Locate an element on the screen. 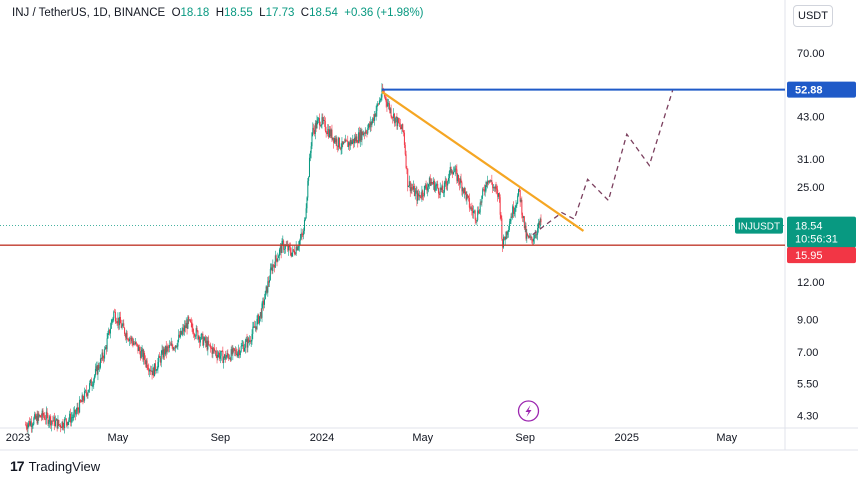  projection-path is located at coordinates (603, 163).